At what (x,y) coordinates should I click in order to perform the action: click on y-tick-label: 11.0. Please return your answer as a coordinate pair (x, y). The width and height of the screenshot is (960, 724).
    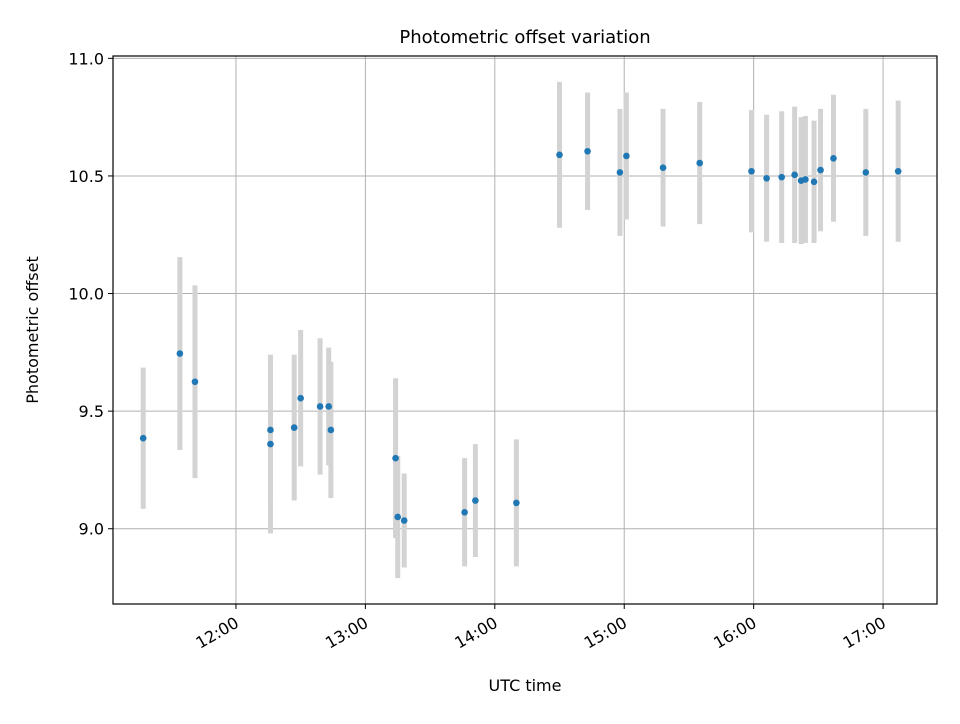
    Looking at the image, I should click on (86, 58).